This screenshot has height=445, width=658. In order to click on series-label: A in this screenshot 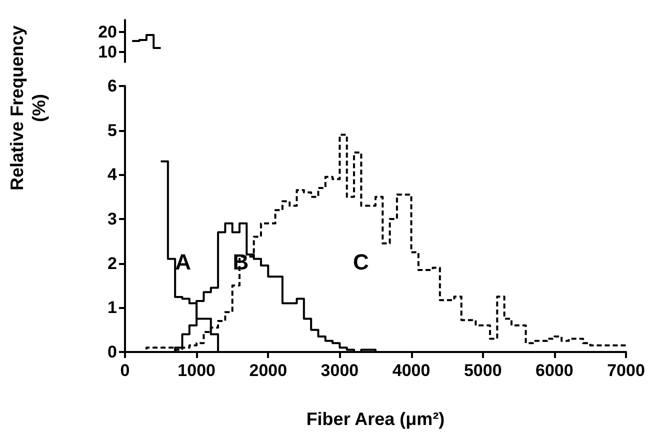, I will do `click(183, 261)`.